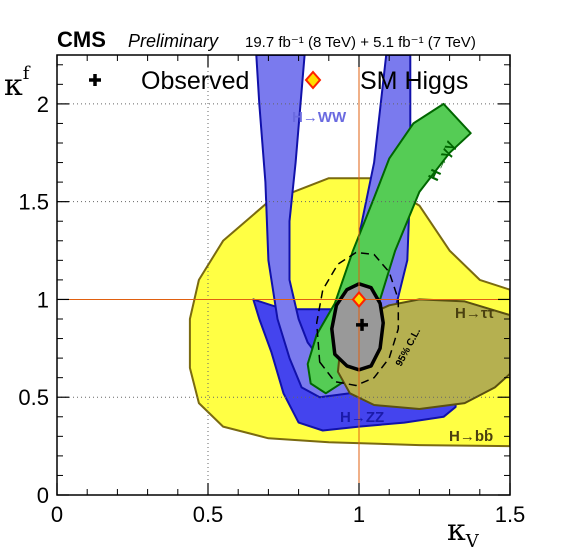 This screenshot has height=550, width=567. What do you see at coordinates (414, 81) in the screenshot?
I see `legend-sm-label: SM Higgs` at bounding box center [414, 81].